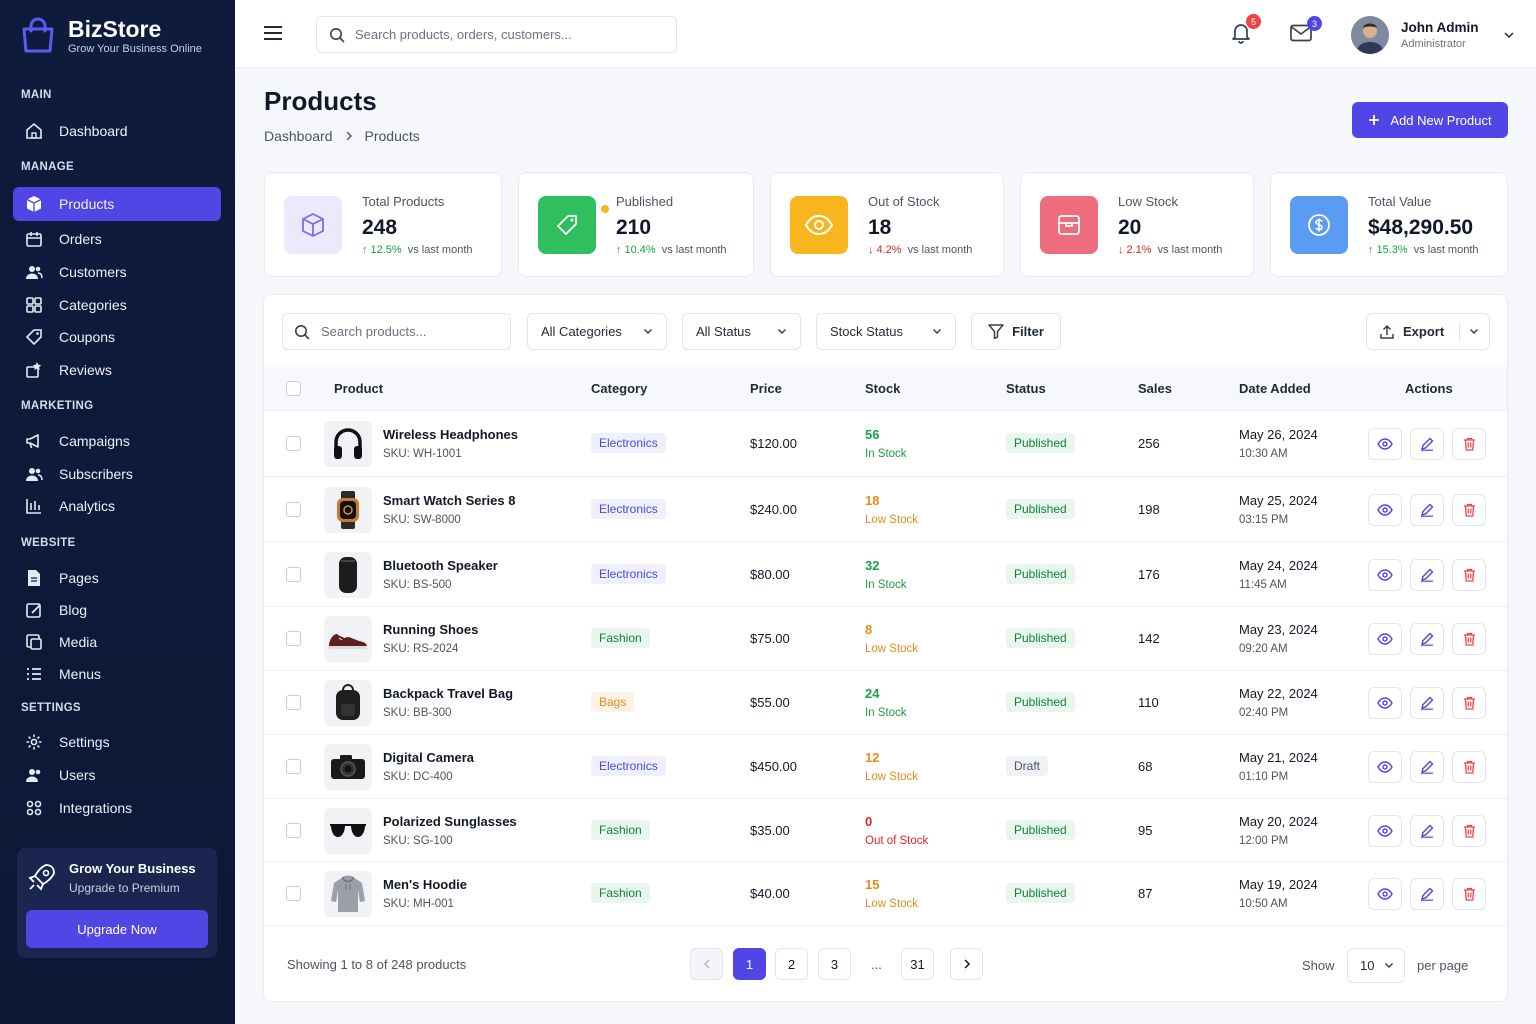  I want to click on sidebar-item-campaigns: Campaigns, so click(117, 441).